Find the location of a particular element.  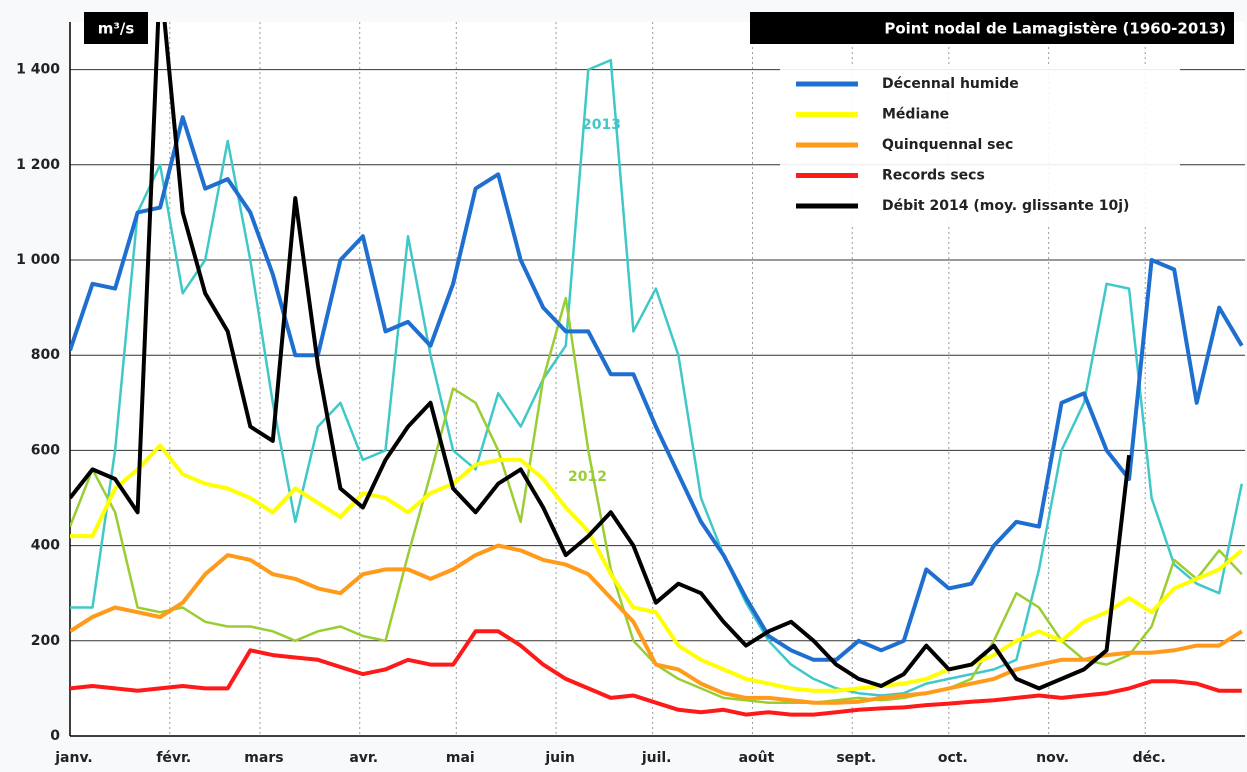

x-tick-label: févr. is located at coordinates (173, 758).